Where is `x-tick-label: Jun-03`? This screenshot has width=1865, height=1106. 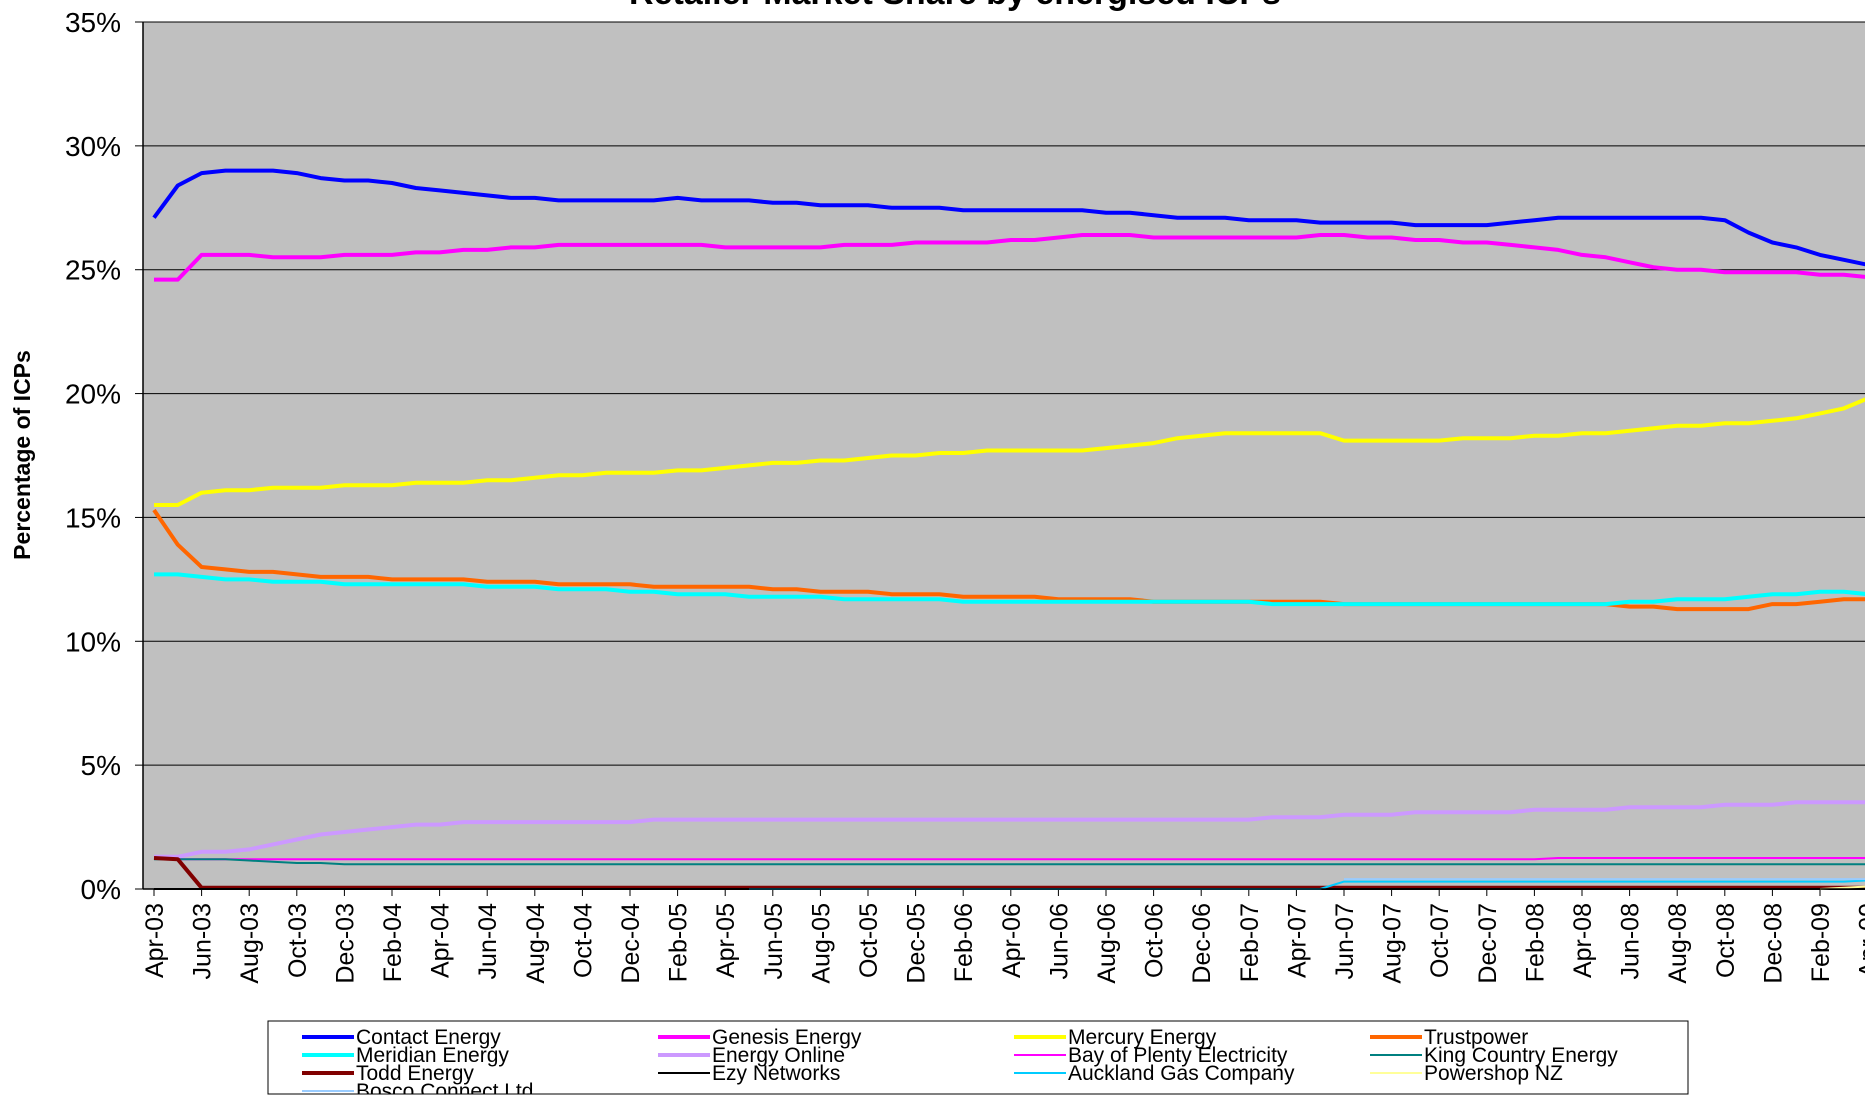
x-tick-label: Jun-03 is located at coordinates (203, 941).